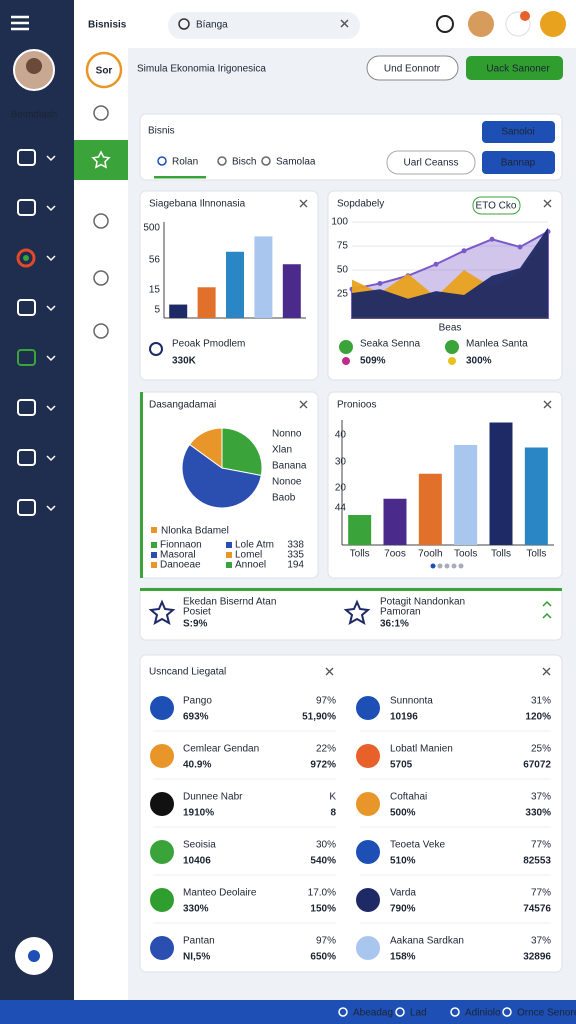 The height and width of the screenshot is (1024, 576). What do you see at coordinates (107, 25) in the screenshot?
I see `app-title: Bisnisis` at bounding box center [107, 25].